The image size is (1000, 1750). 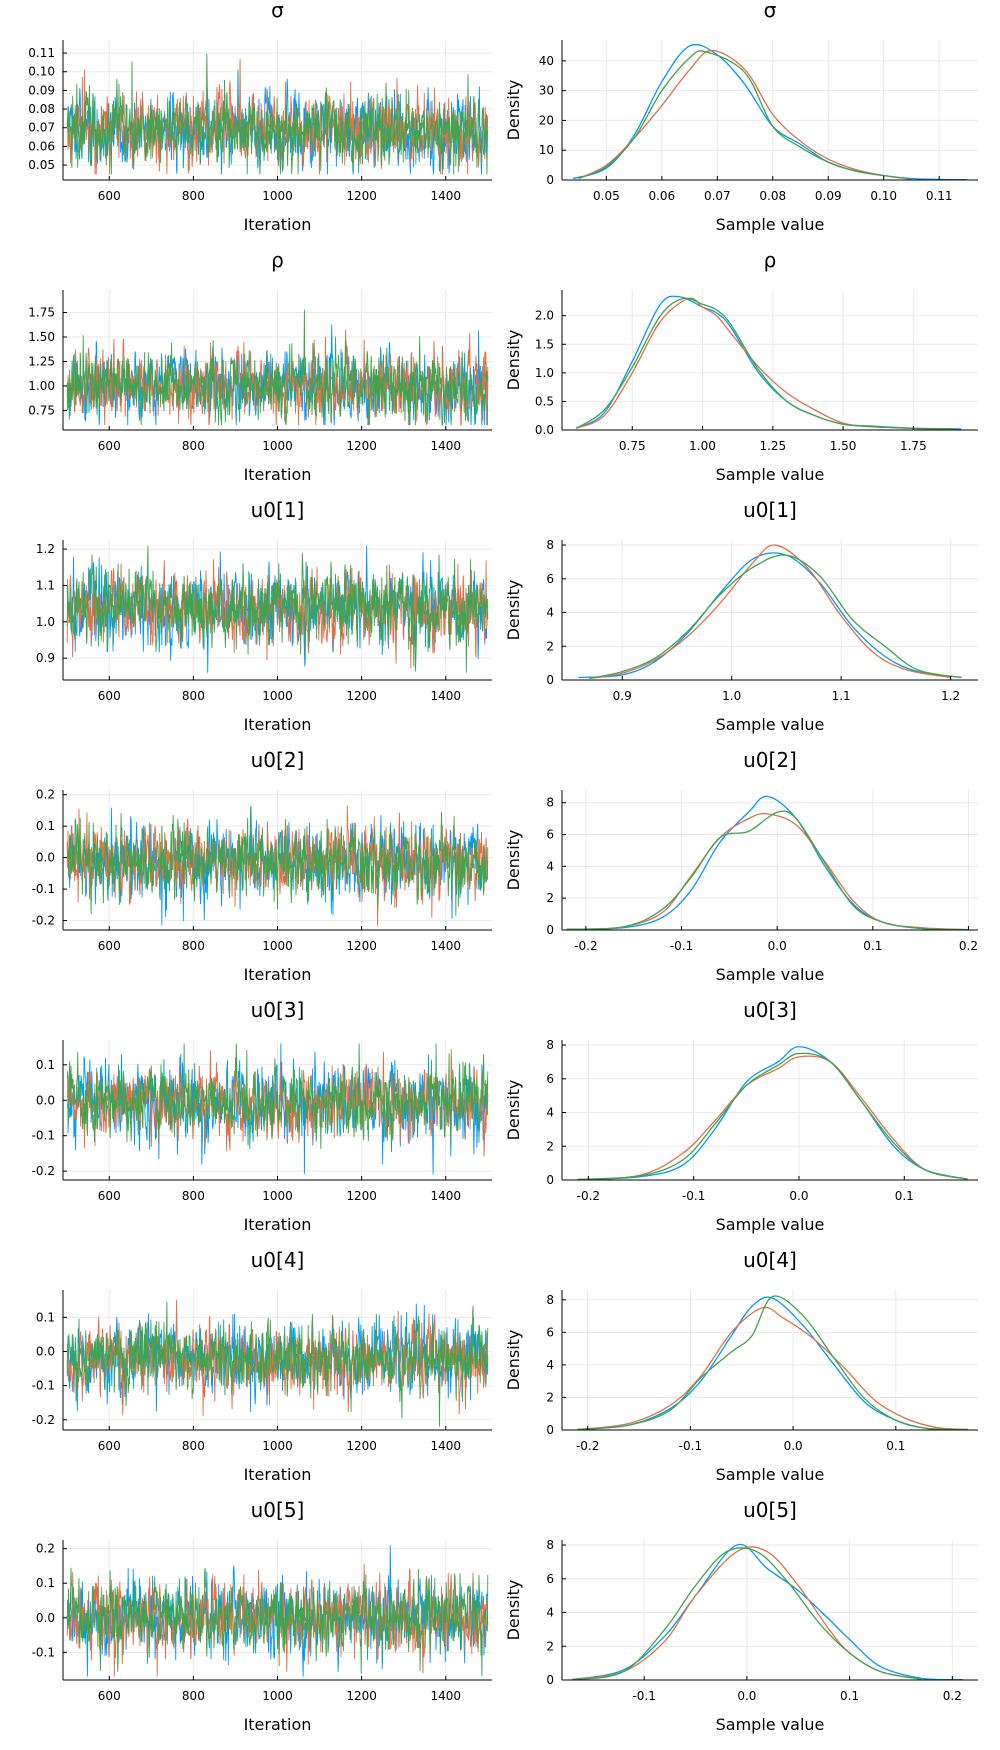 I want to click on x-tick-label: 0.2, so click(x=952, y=1696).